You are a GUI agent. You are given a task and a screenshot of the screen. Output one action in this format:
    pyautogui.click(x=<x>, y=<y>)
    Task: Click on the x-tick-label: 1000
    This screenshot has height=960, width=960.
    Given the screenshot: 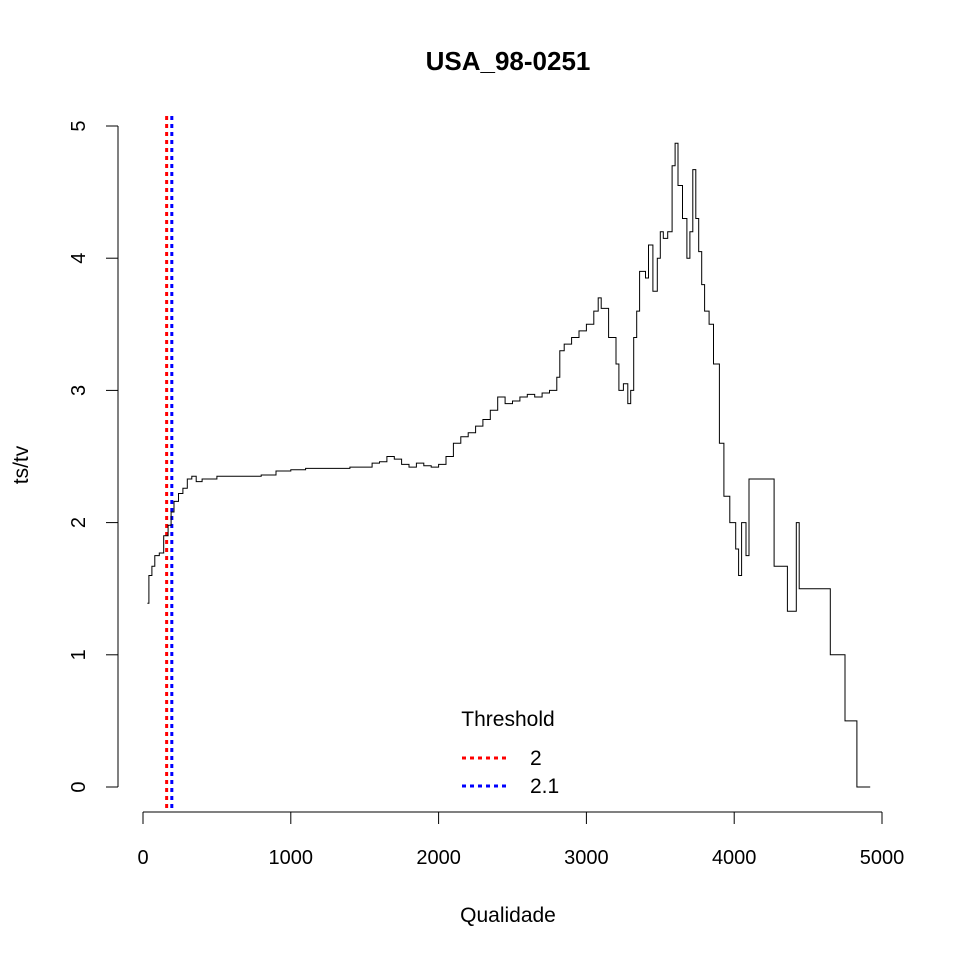 What is the action you would take?
    pyautogui.click(x=291, y=858)
    